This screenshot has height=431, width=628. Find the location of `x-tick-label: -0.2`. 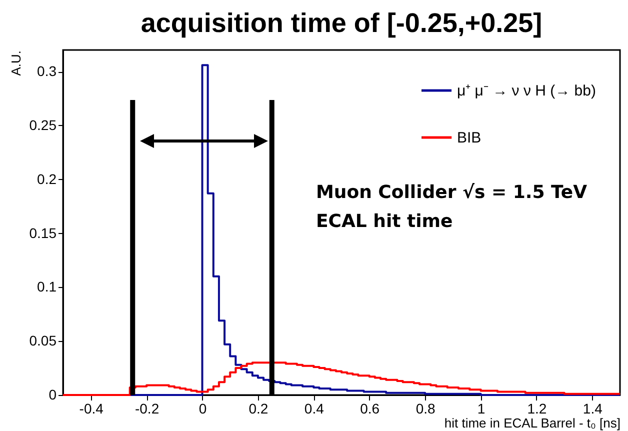

x-tick-label: -0.2 is located at coordinates (147, 408).